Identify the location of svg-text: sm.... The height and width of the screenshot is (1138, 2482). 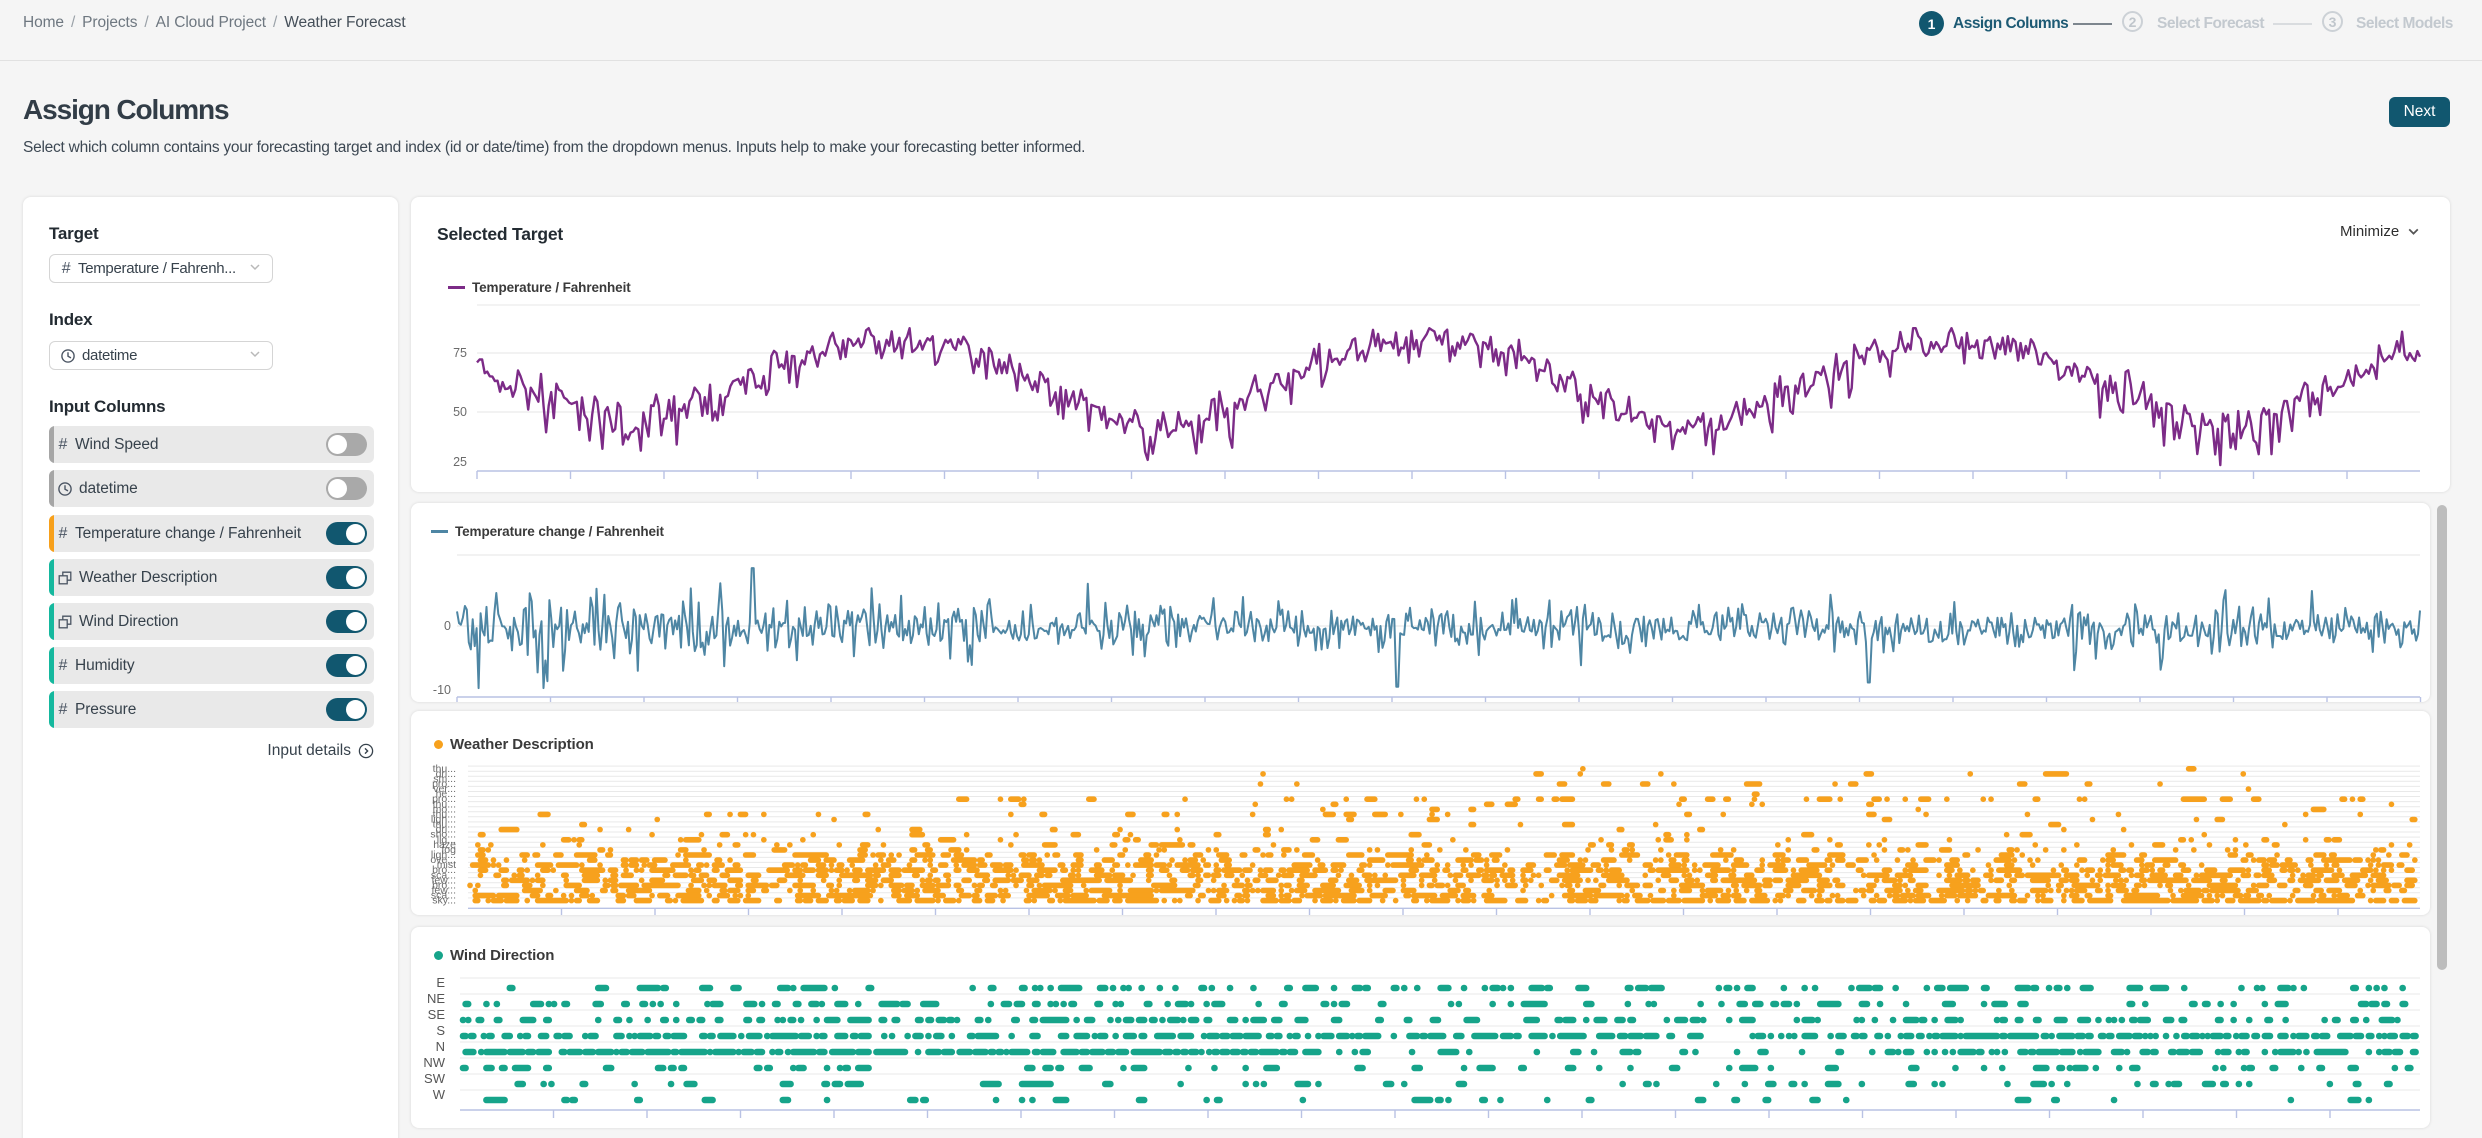
(444, 779).